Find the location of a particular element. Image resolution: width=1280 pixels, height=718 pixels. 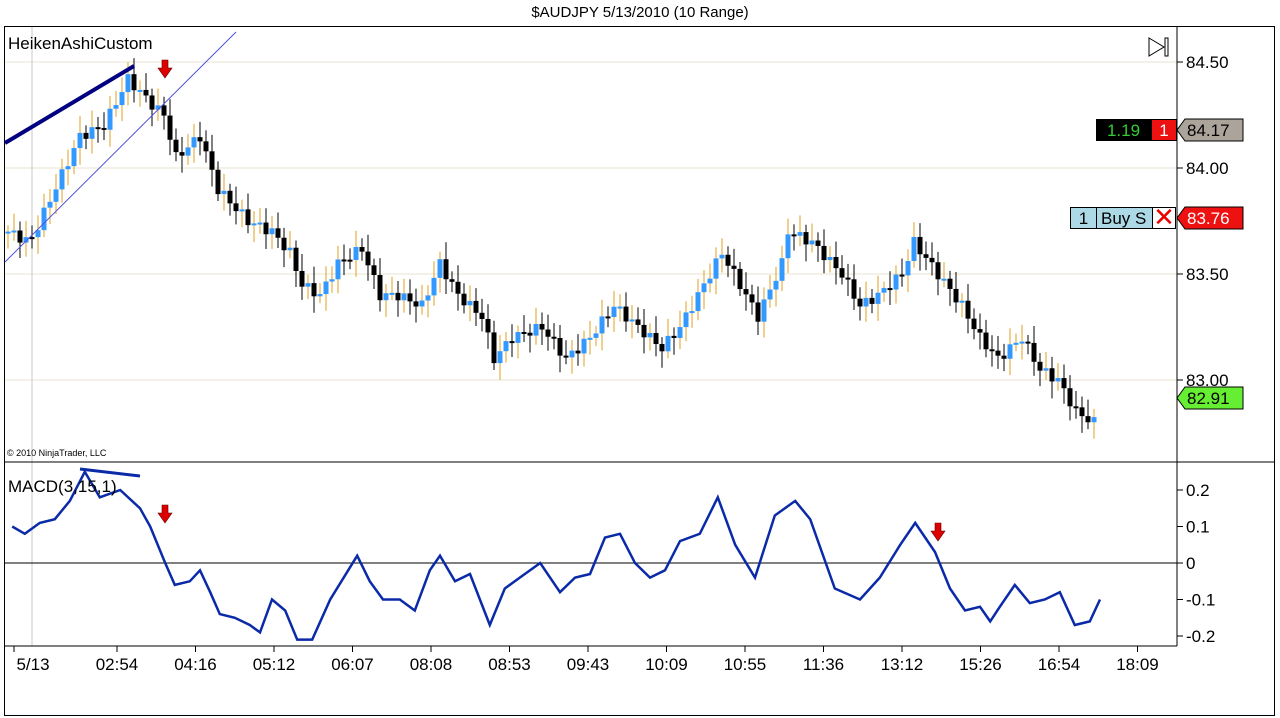

macd-label: MACD(3,15,1) is located at coordinates (62, 486).